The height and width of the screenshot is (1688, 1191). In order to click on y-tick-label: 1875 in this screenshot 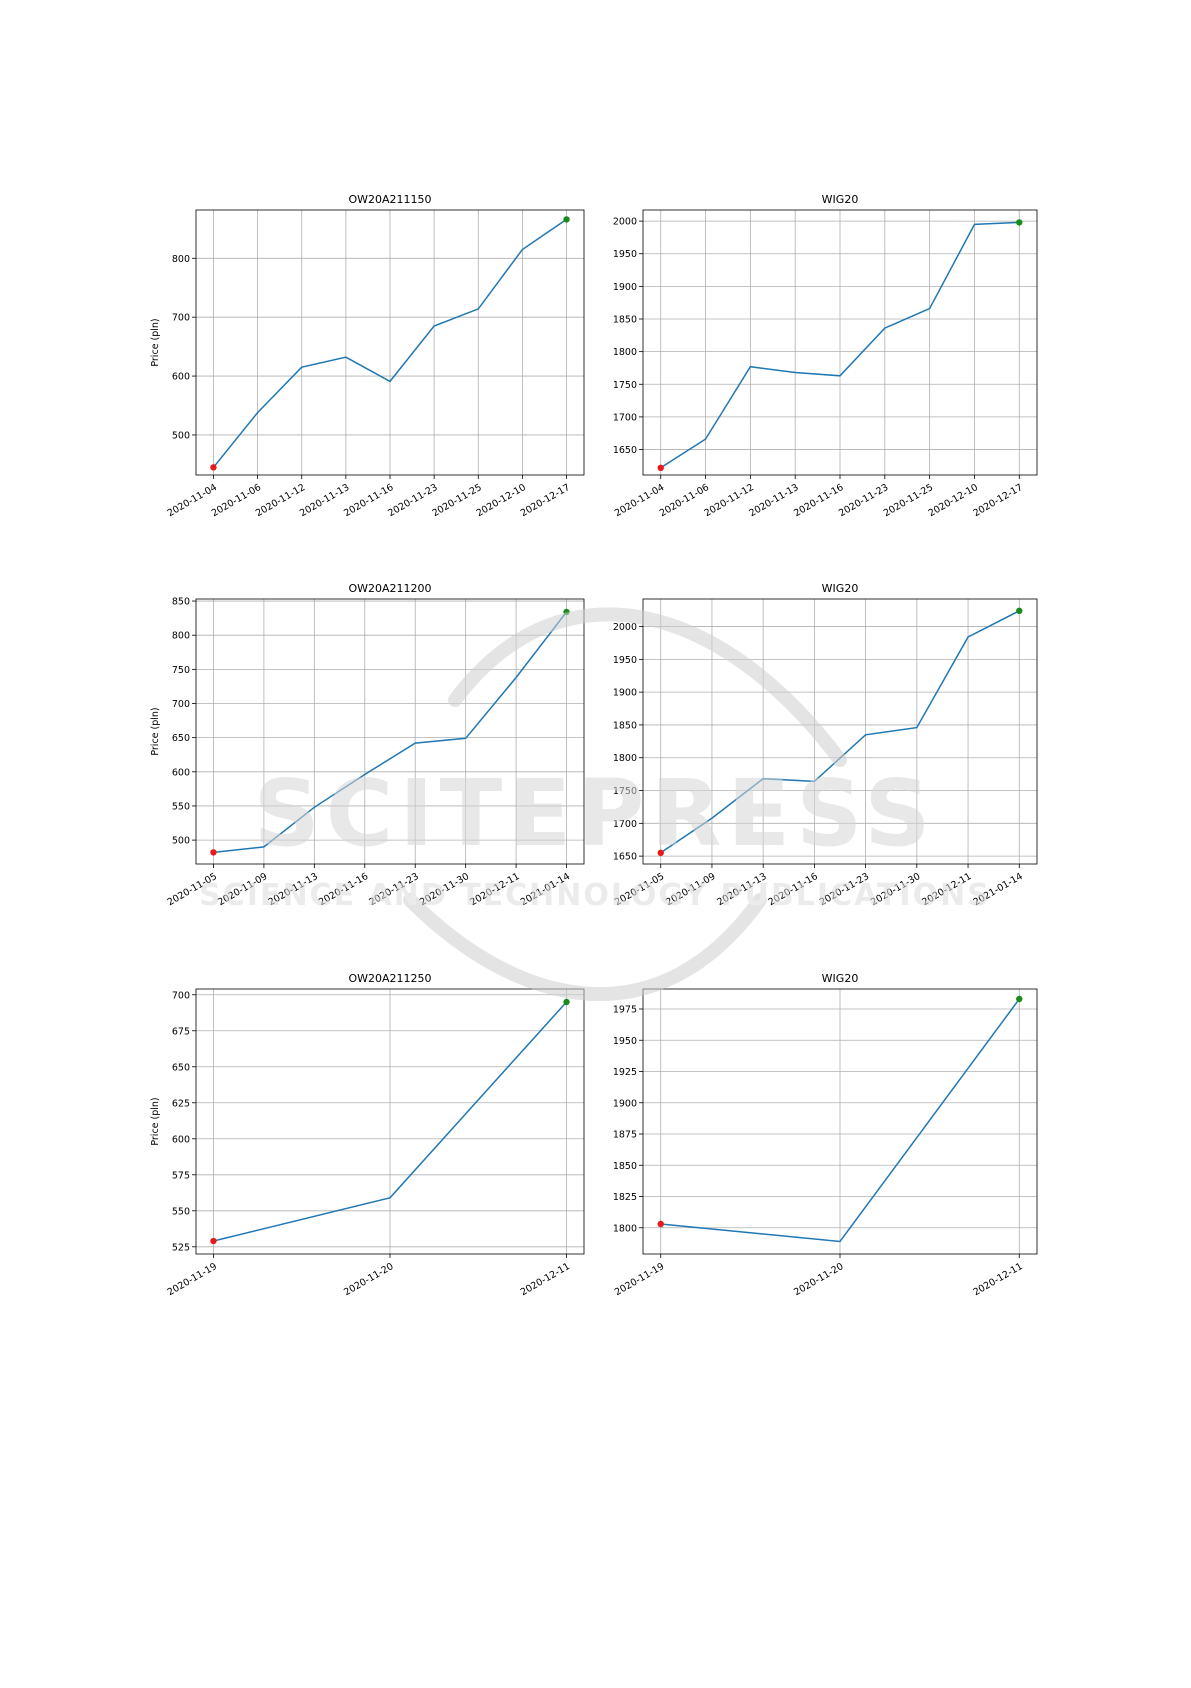, I will do `click(625, 1135)`.